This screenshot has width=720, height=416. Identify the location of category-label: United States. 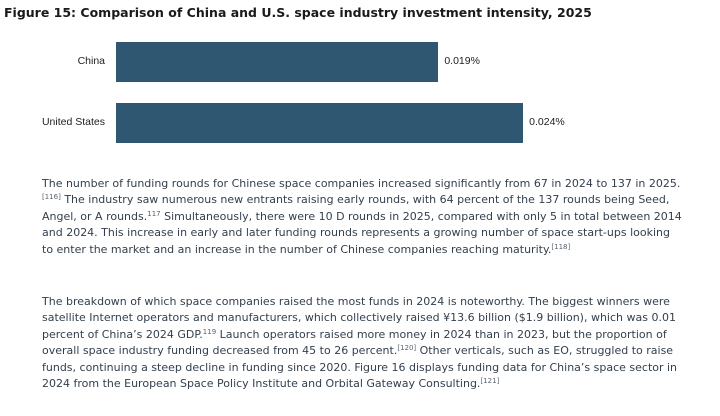
(73, 122).